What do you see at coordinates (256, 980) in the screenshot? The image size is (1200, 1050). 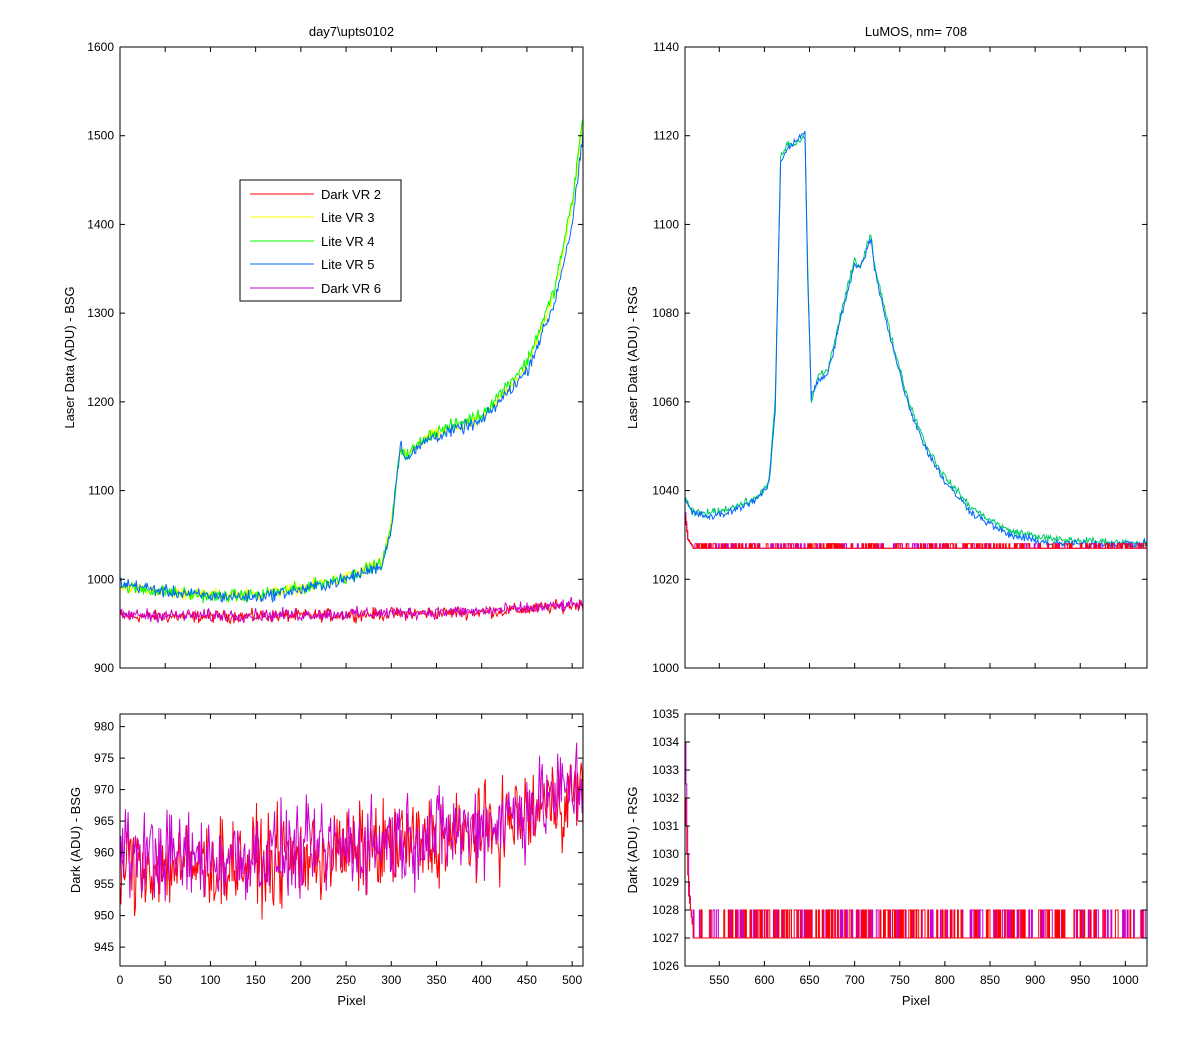 I see `x-tick-label: 150` at bounding box center [256, 980].